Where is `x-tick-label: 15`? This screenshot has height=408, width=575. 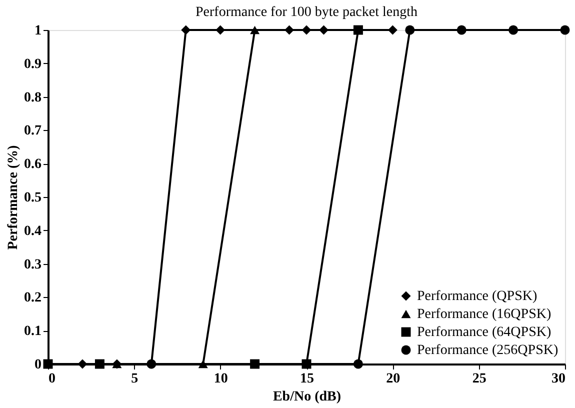 x-tick-label: 15 is located at coordinates (307, 379).